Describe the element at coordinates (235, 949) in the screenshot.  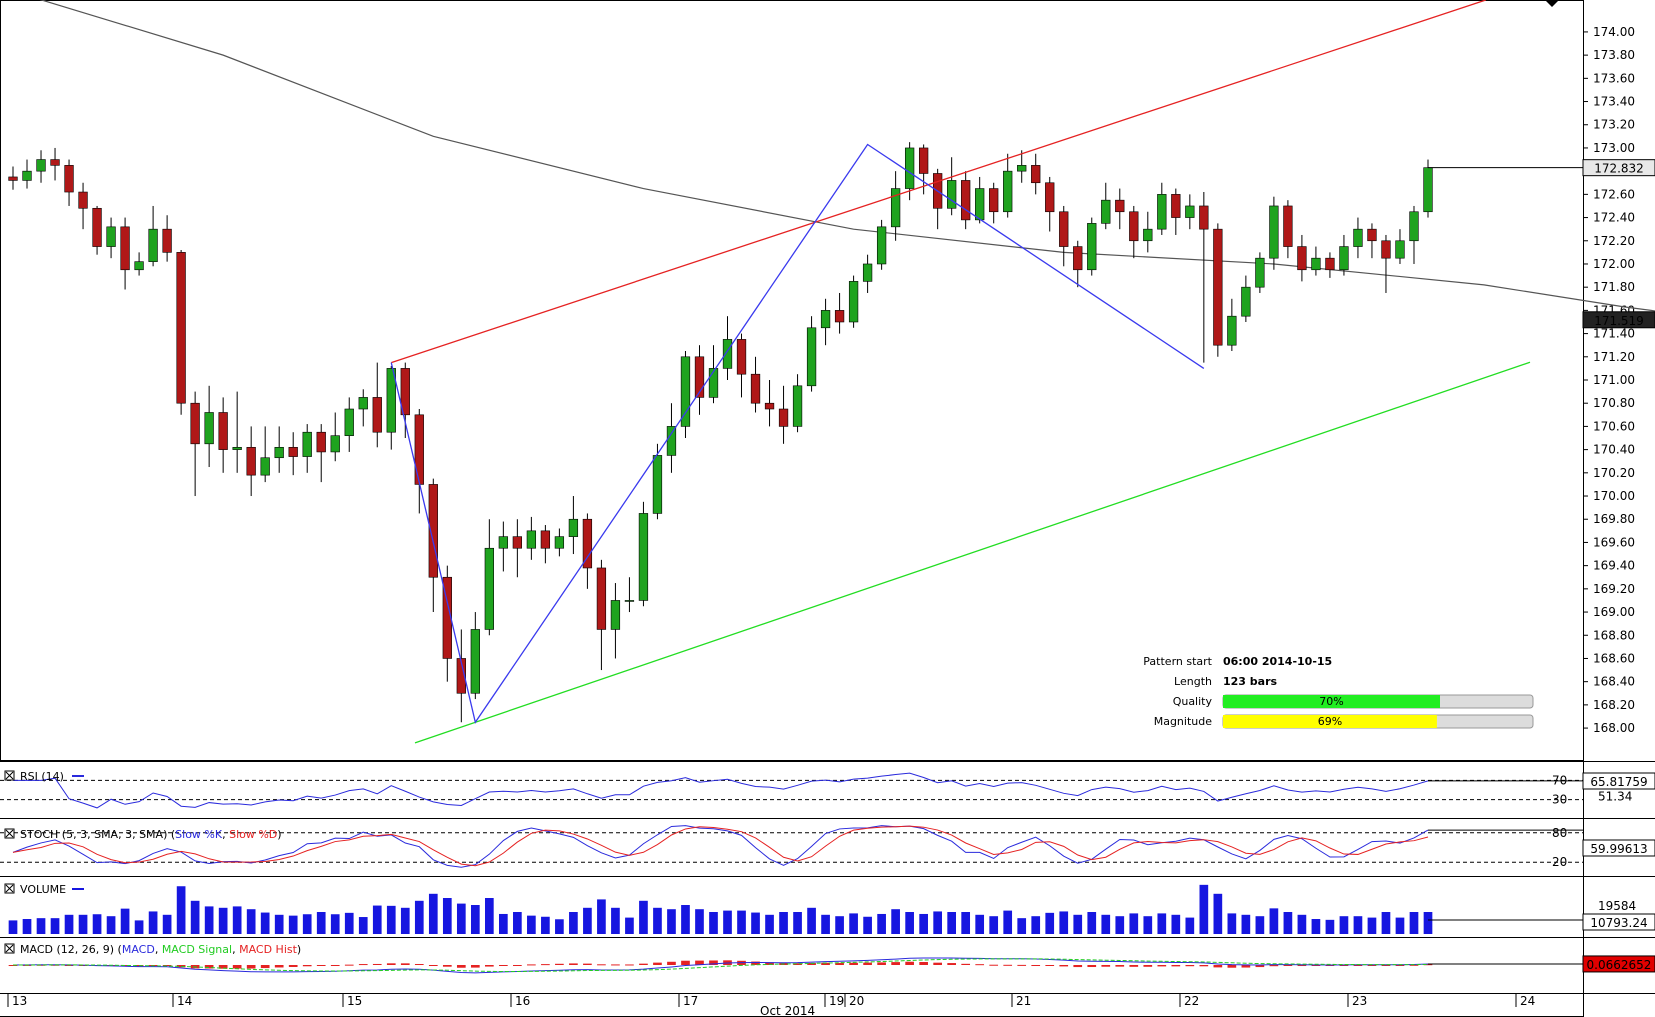
I see `macd-legend-sep2: ,` at that location.